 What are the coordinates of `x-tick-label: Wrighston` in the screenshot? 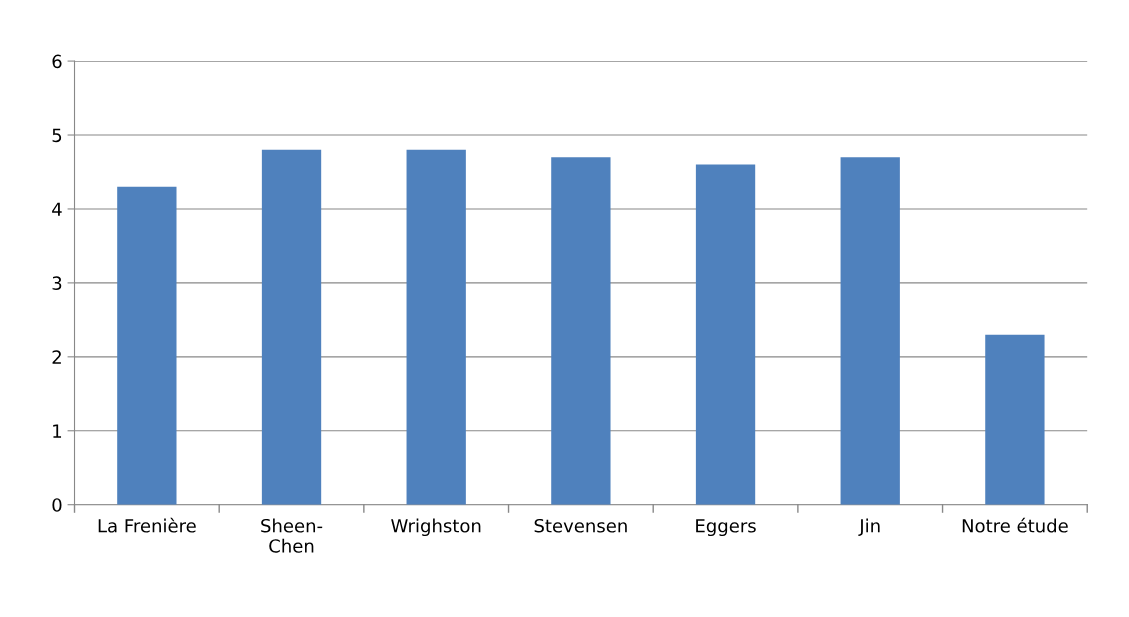 It's located at (436, 527).